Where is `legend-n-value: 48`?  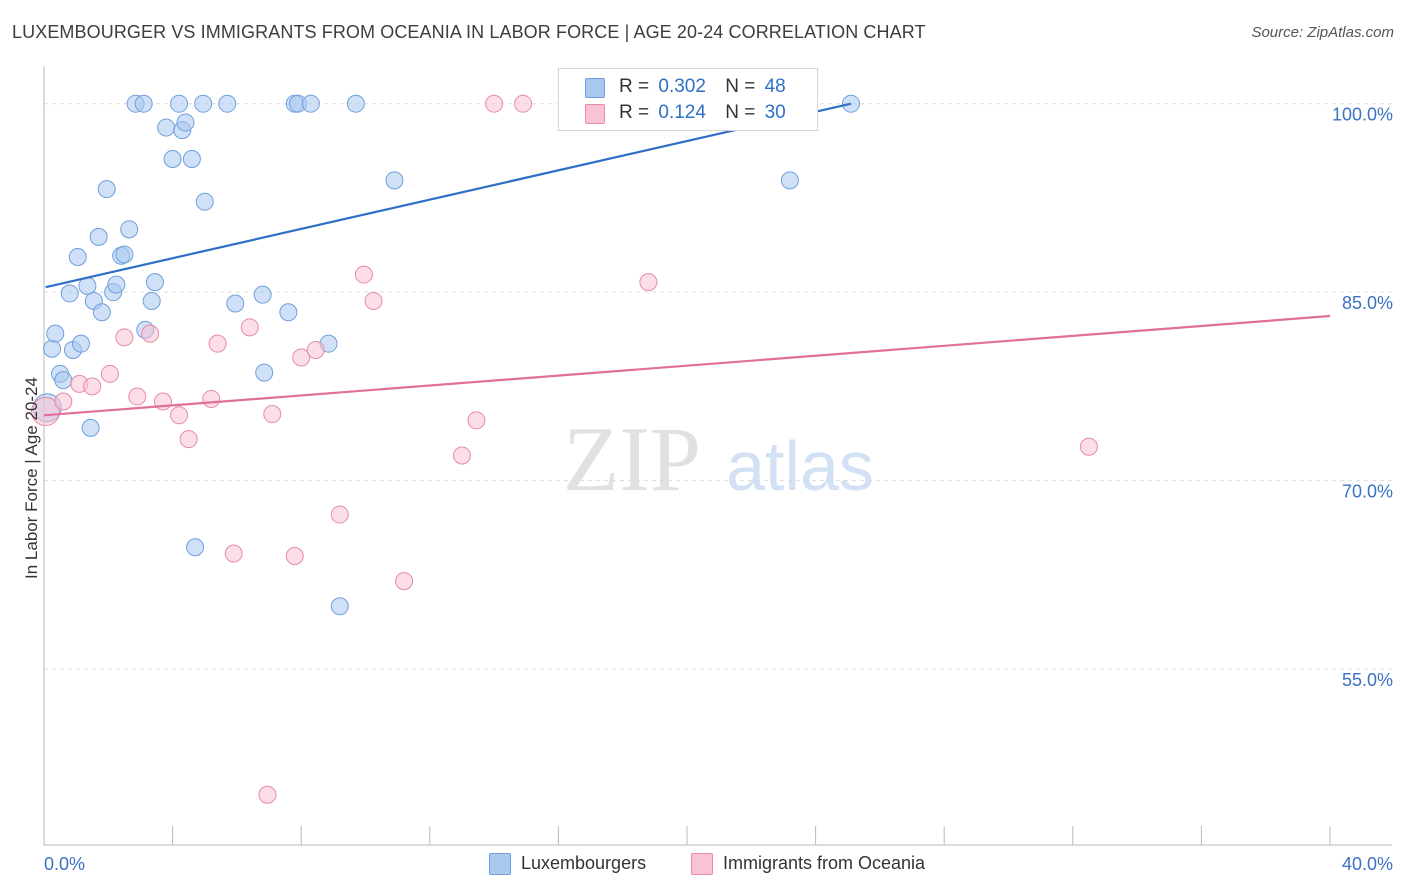
legend-n-value: 48 is located at coordinates (775, 86).